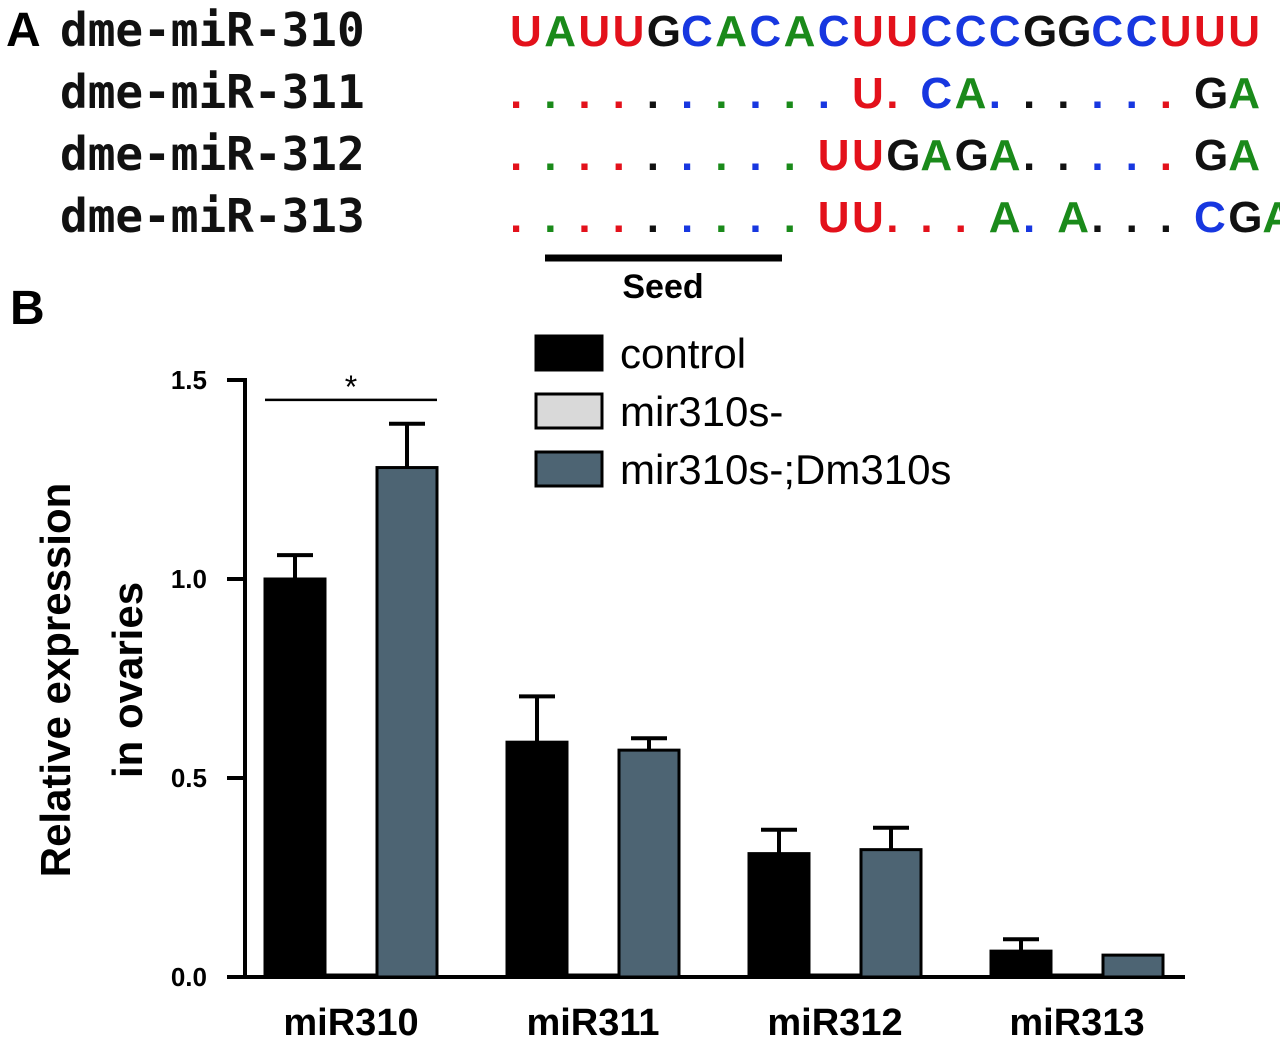  What do you see at coordinates (127, 680) in the screenshot?
I see `y-axis-label-line: in ovaries` at bounding box center [127, 680].